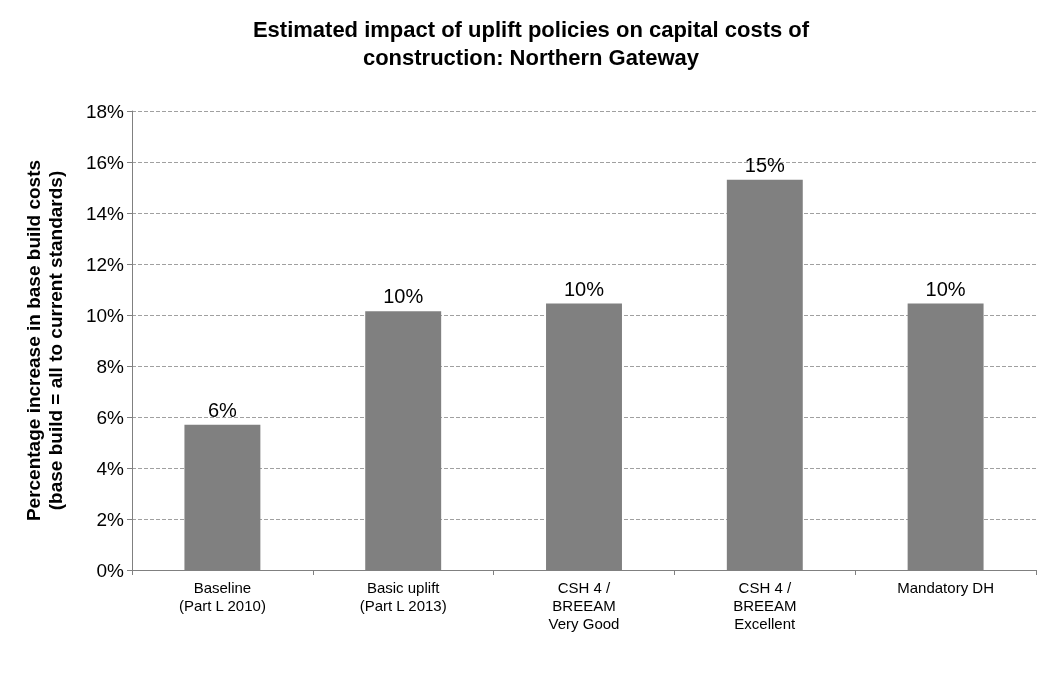  I want to click on data-label: 15%, so click(765, 164).